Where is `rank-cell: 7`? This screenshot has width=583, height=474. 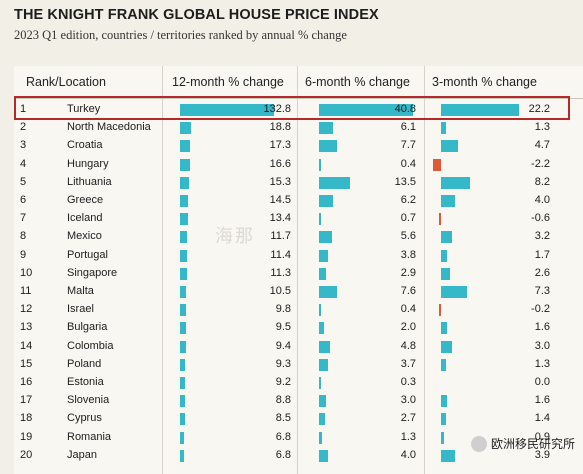 rank-cell: 7 is located at coordinates (23, 218).